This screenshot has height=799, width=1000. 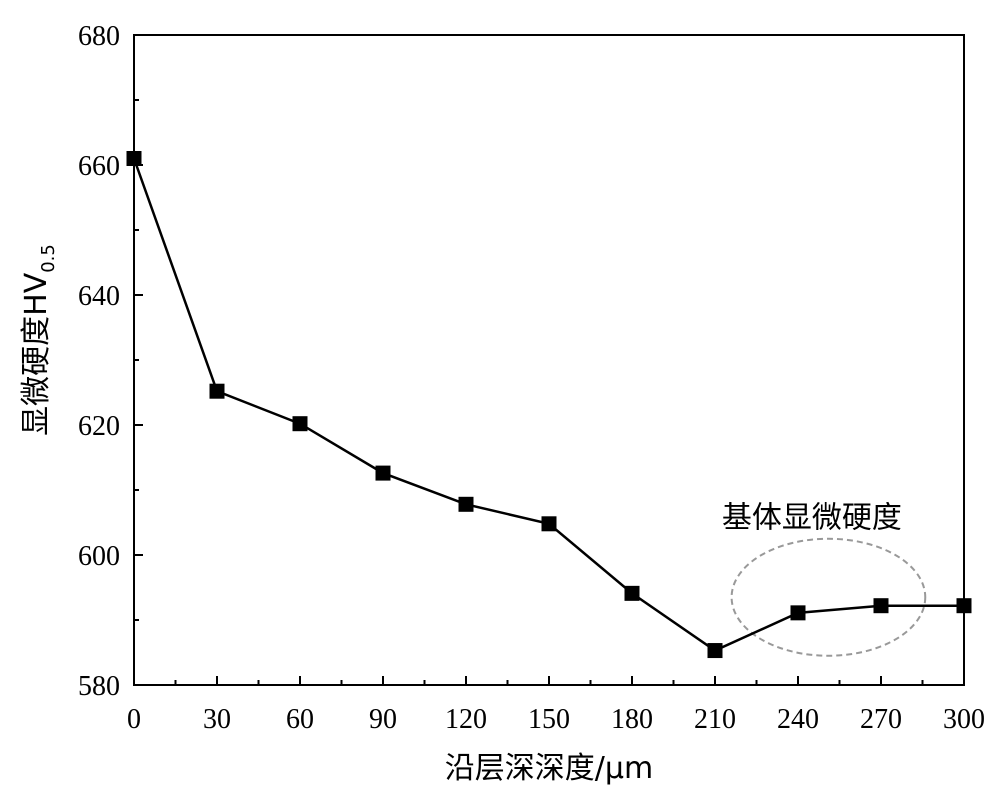 I want to click on x-tick-label: 210, so click(x=715, y=719).